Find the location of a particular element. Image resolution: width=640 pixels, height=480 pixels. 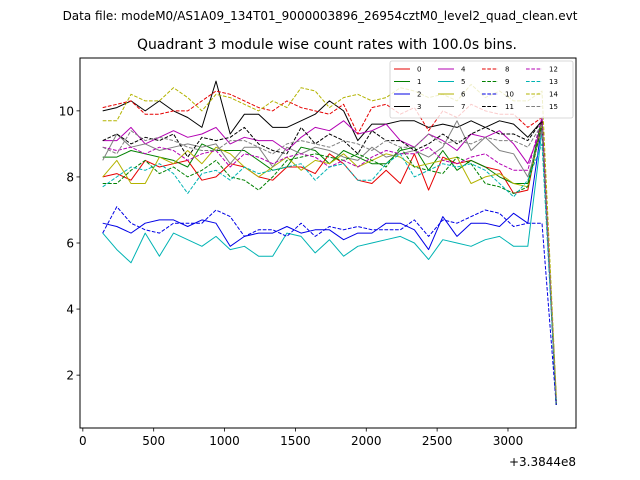

legend-label-module-2: 2 is located at coordinates (419, 95).